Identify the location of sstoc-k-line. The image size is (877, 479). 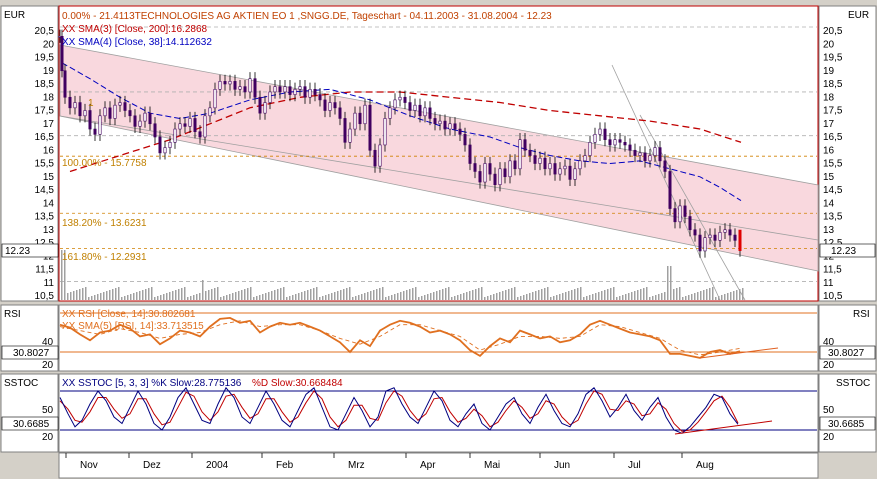
(399, 410).